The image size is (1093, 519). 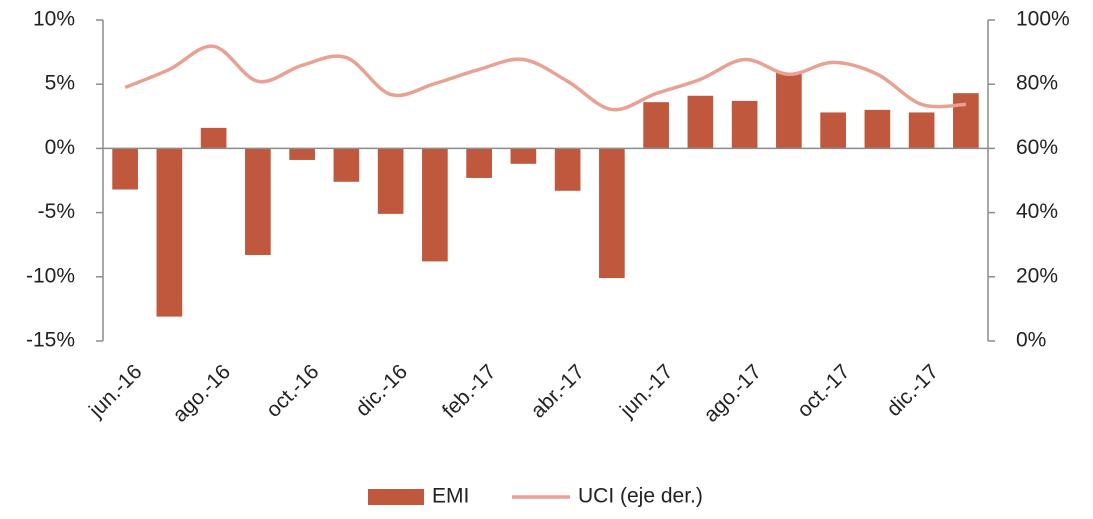 What do you see at coordinates (558, 391) in the screenshot?
I see `x-tick-label: abr.-17` at bounding box center [558, 391].